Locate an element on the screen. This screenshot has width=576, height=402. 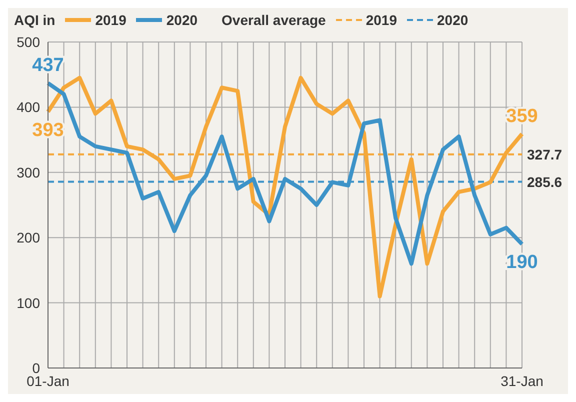
legend-title: AQI in is located at coordinates (35, 20).